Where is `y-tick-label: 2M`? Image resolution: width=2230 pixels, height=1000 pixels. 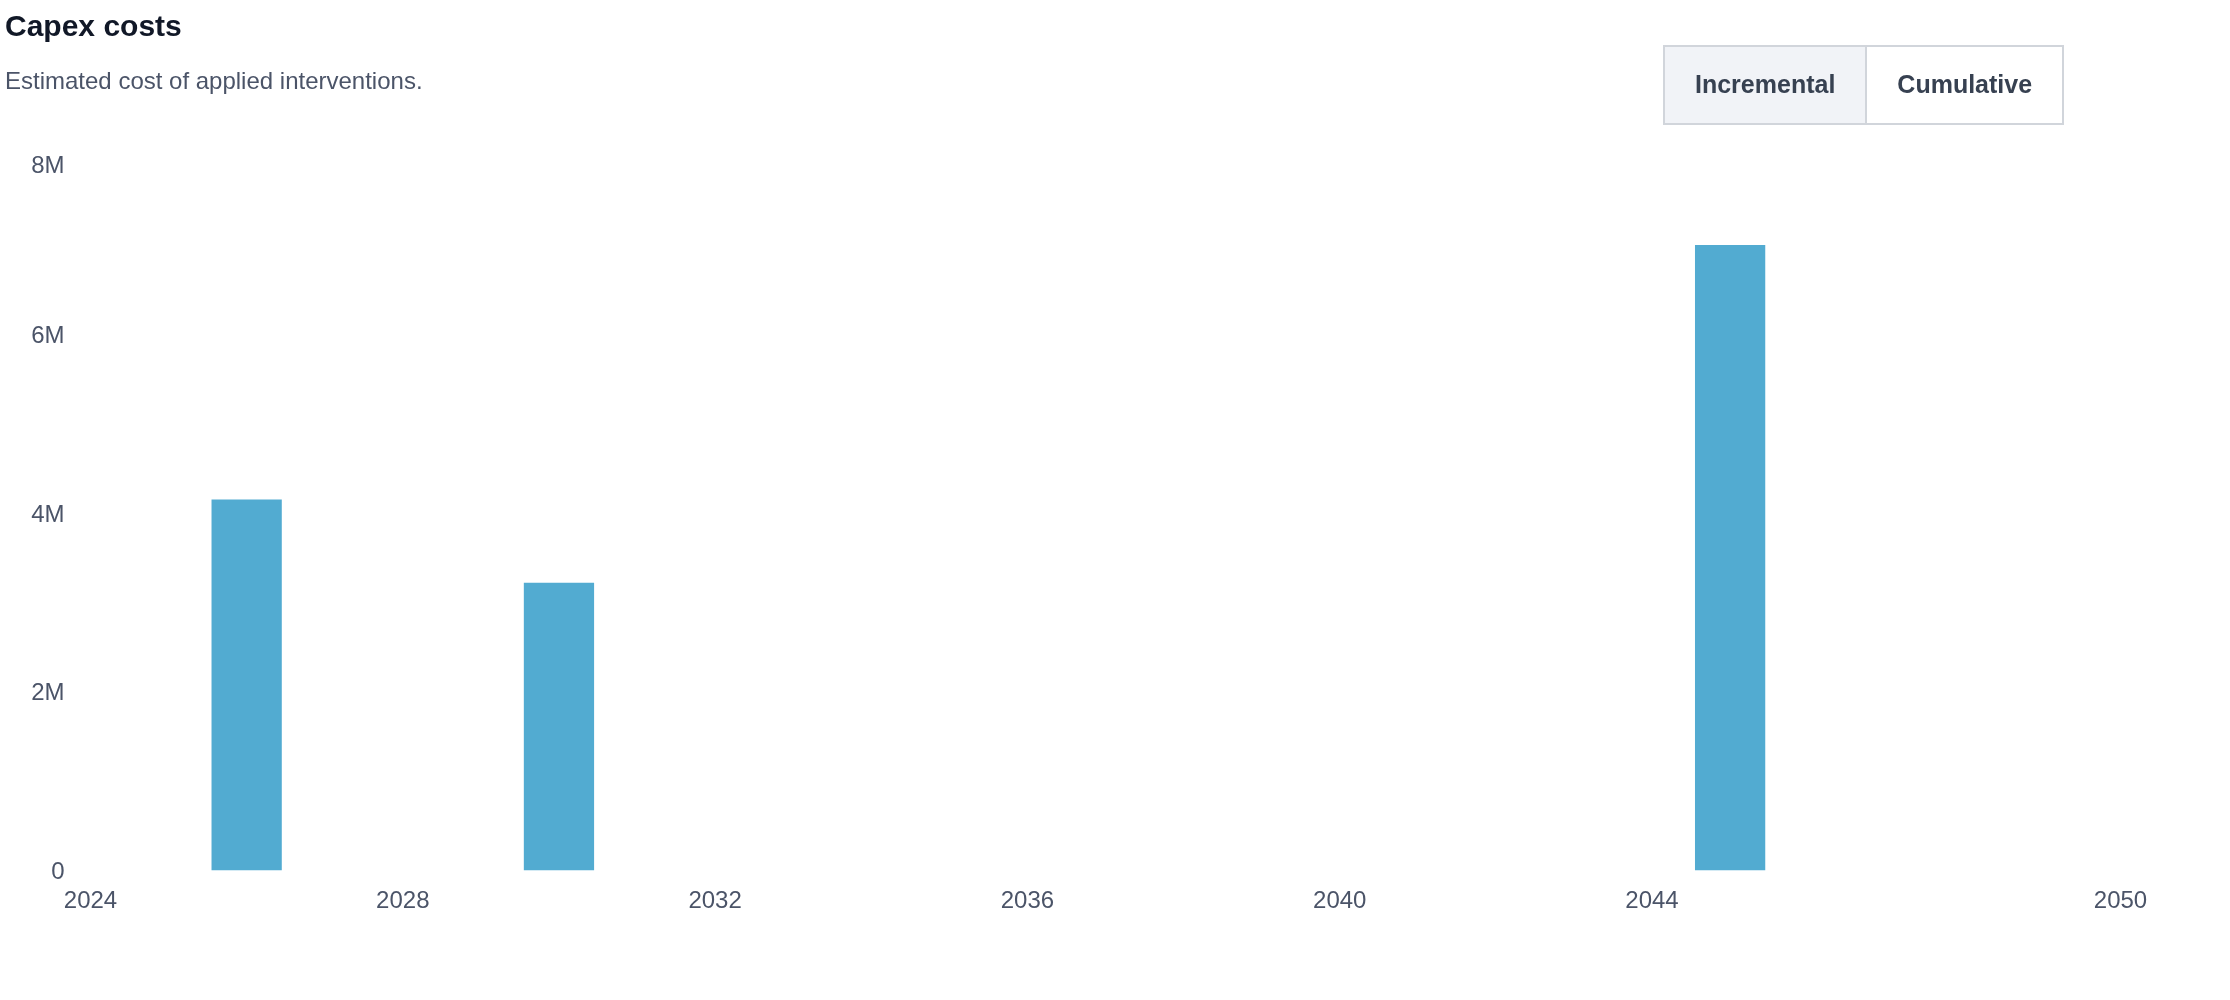 y-tick-label: 2M is located at coordinates (48, 692).